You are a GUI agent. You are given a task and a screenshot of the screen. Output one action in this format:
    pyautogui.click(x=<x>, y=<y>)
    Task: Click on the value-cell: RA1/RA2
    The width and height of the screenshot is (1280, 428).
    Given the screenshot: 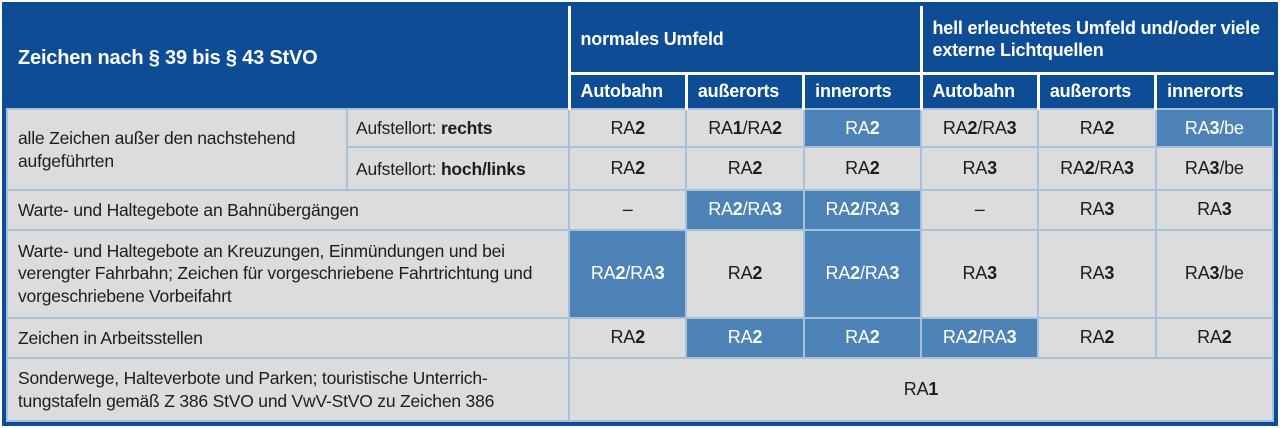 What is the action you would take?
    pyautogui.click(x=745, y=128)
    